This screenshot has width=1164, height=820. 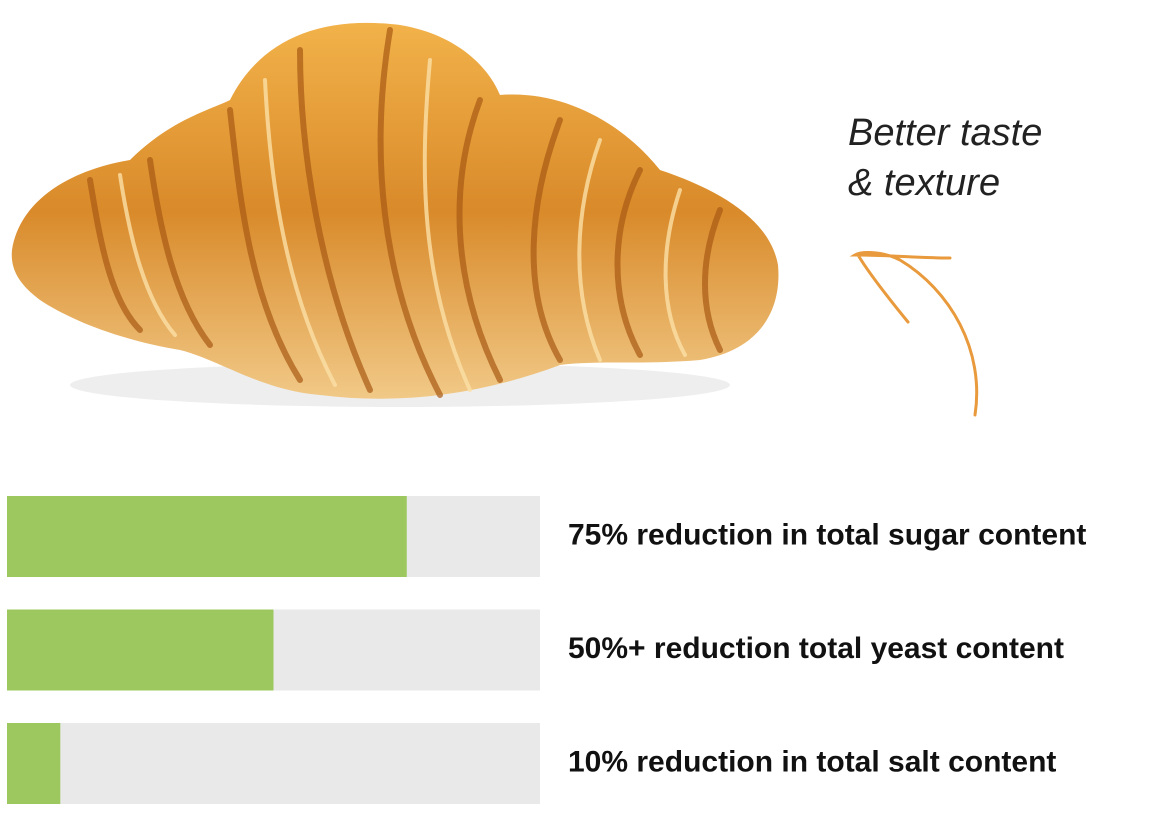 What do you see at coordinates (812, 761) in the screenshot?
I see `bar-label: 10% reduction in total salt content` at bounding box center [812, 761].